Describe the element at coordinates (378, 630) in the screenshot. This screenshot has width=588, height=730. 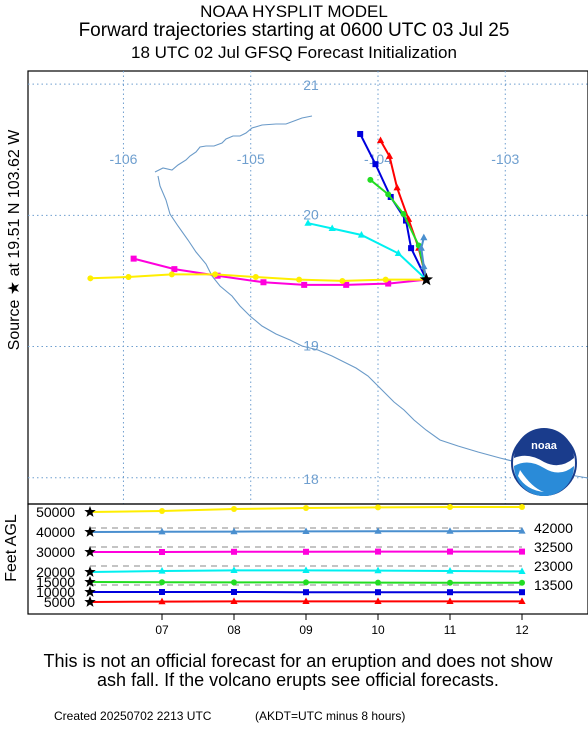
I see `time-tick-label: 10` at that location.